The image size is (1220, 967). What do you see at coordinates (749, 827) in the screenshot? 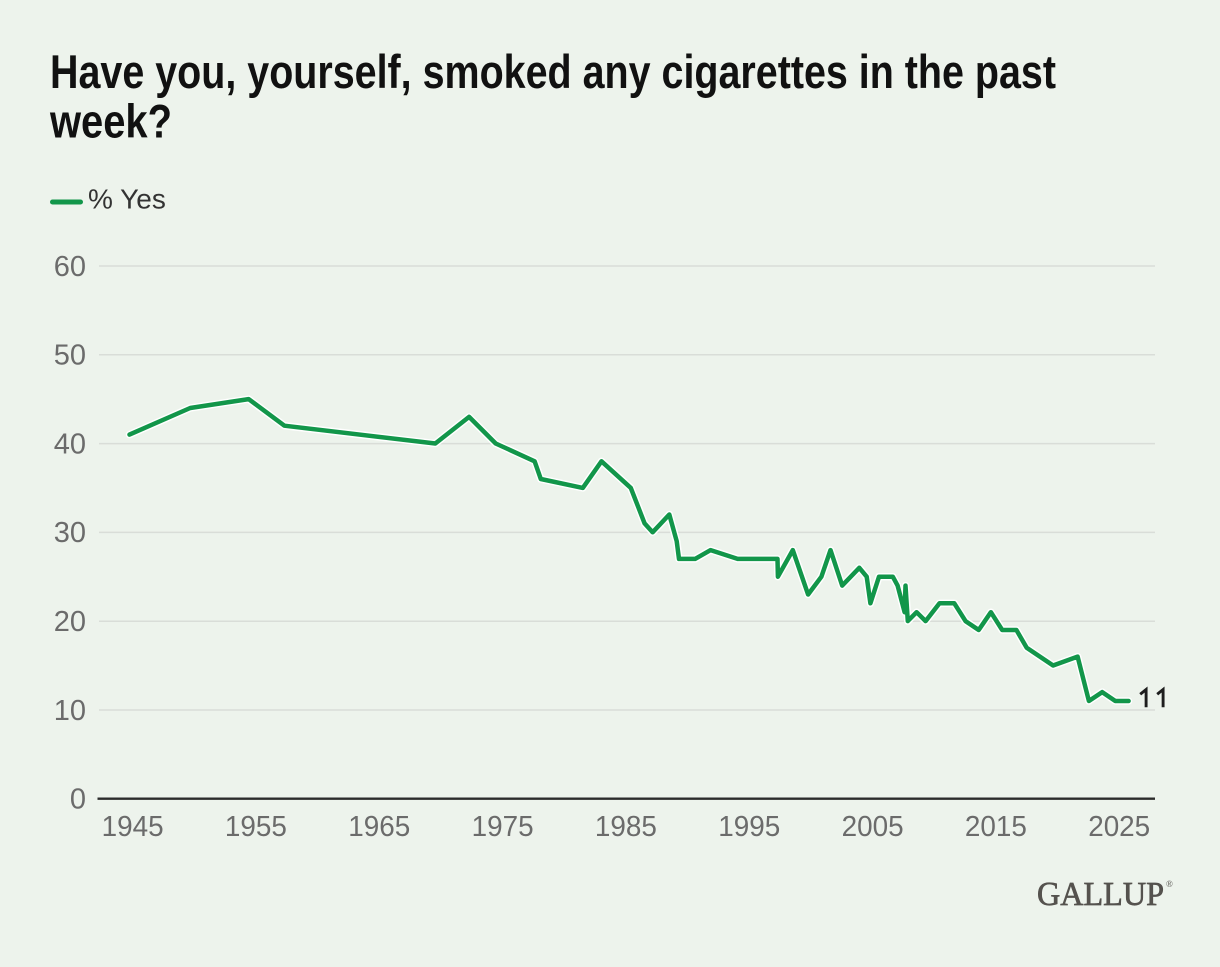
I see `svg-text: 1995` at bounding box center [749, 827].